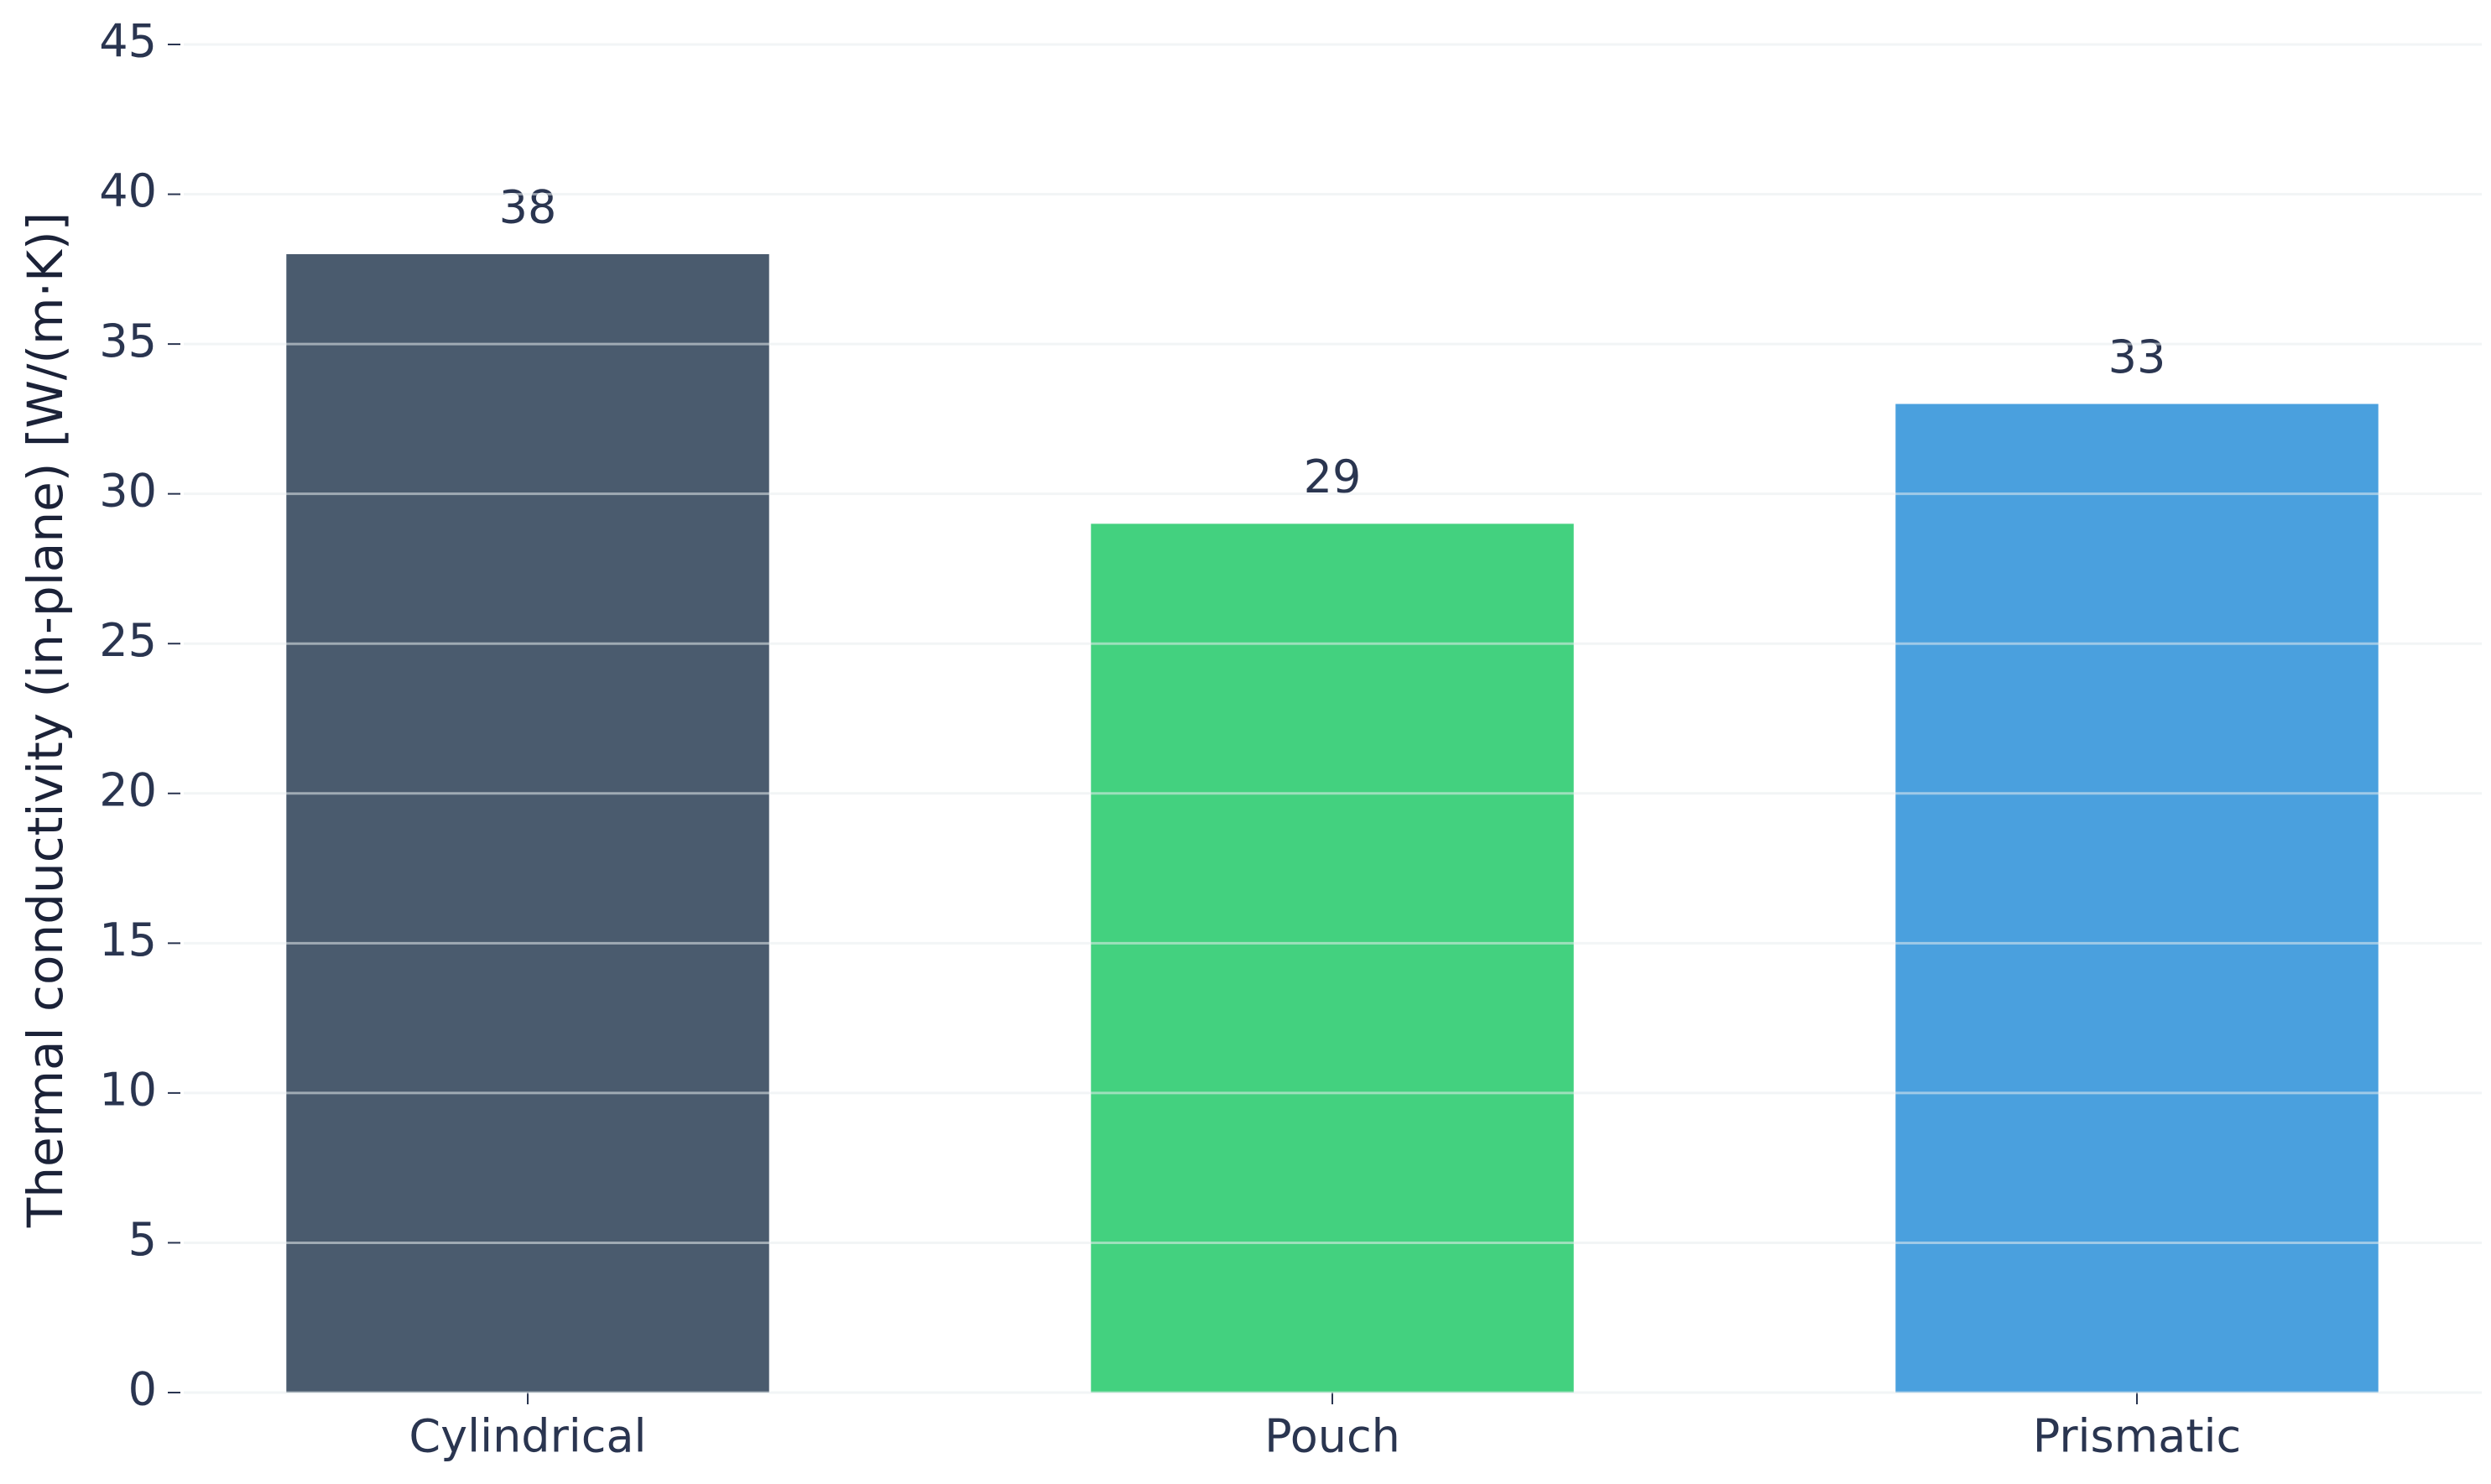 This screenshot has height=1484, width=2491. I want to click on x-tick-label: Pouch, so click(1332, 1436).